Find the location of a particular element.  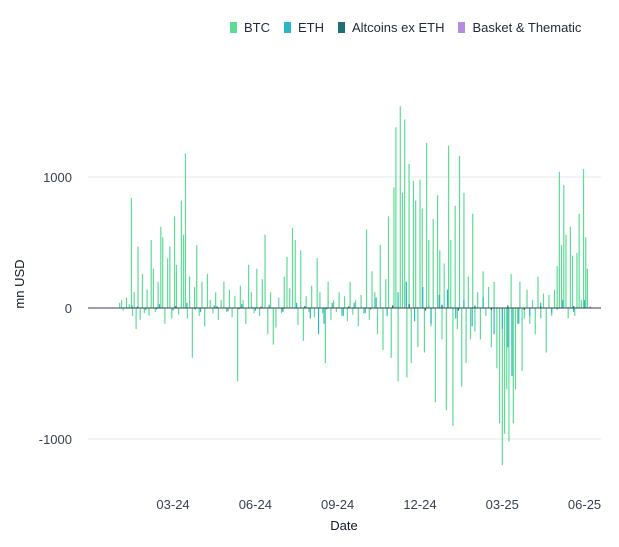

x-tick-label-03-25: 03-25 is located at coordinates (502, 504).